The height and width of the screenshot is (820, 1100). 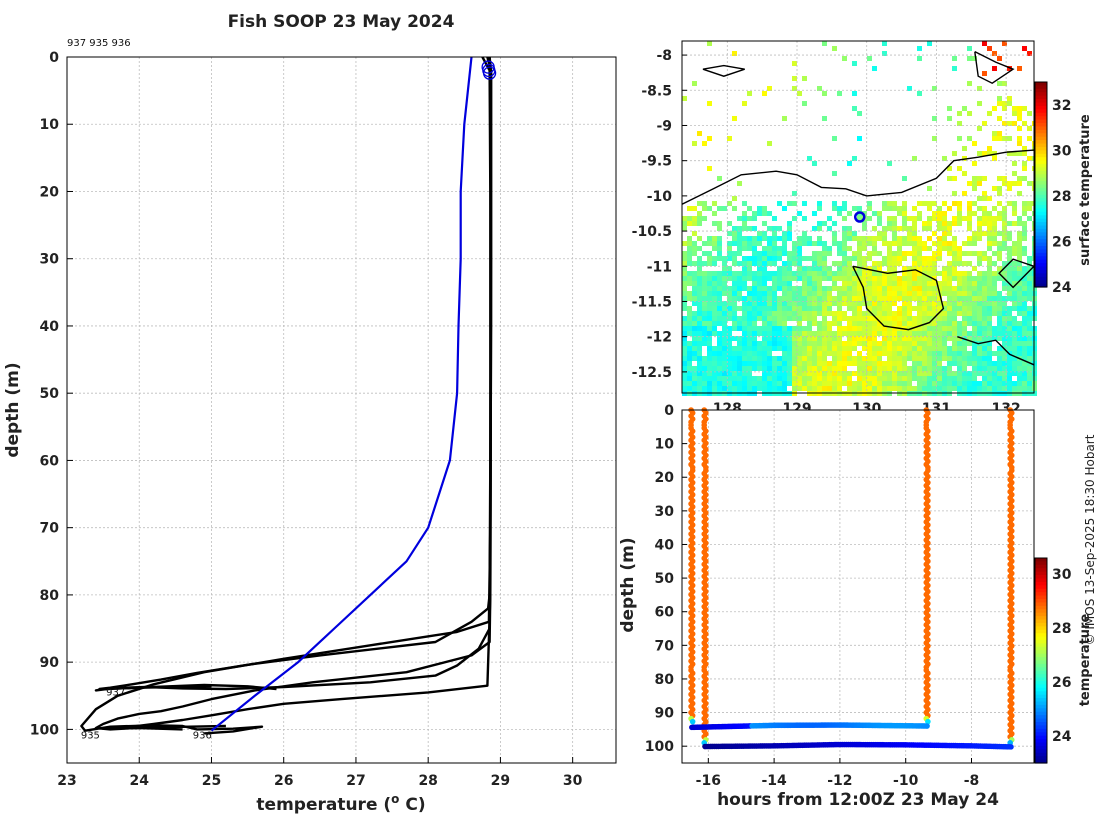 I want to click on map-y-tick-label: -10.5, so click(x=652, y=232).